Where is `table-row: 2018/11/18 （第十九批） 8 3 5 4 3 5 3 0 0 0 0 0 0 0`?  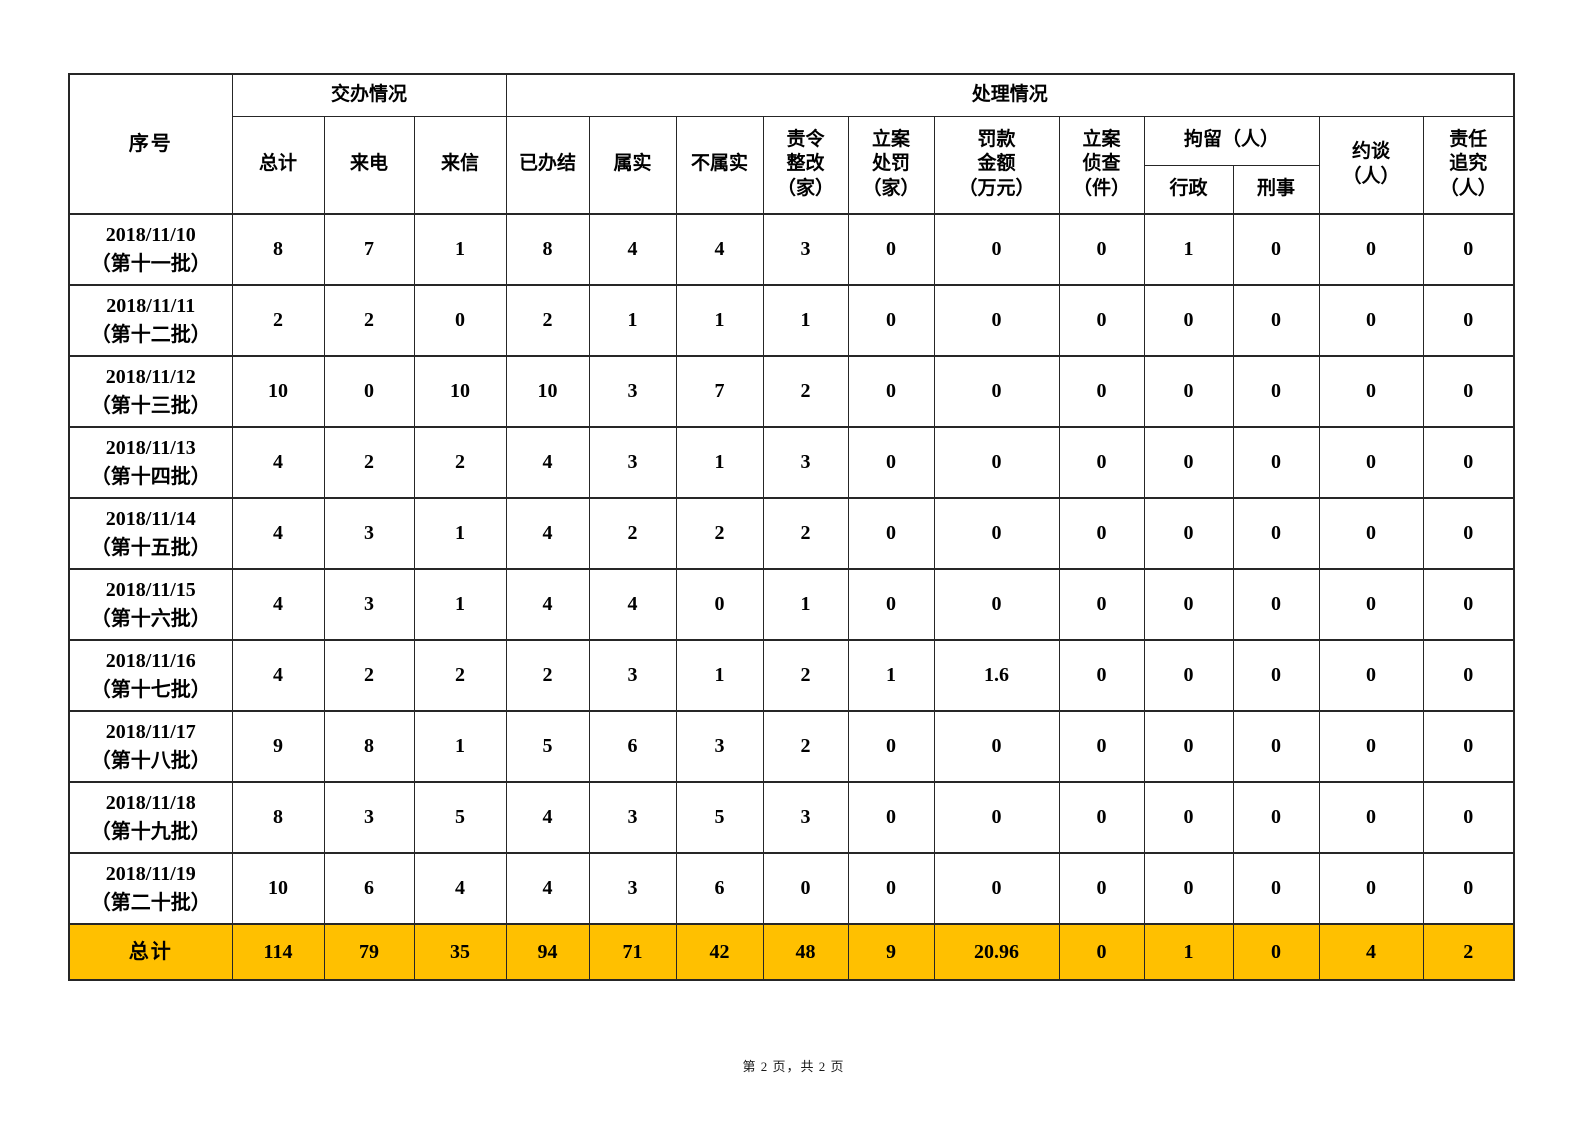
table-row: 2018/11/18 （第十九批） 8 3 5 4 3 5 3 0 0 0 0 0 0 0 is located at coordinates (791, 817).